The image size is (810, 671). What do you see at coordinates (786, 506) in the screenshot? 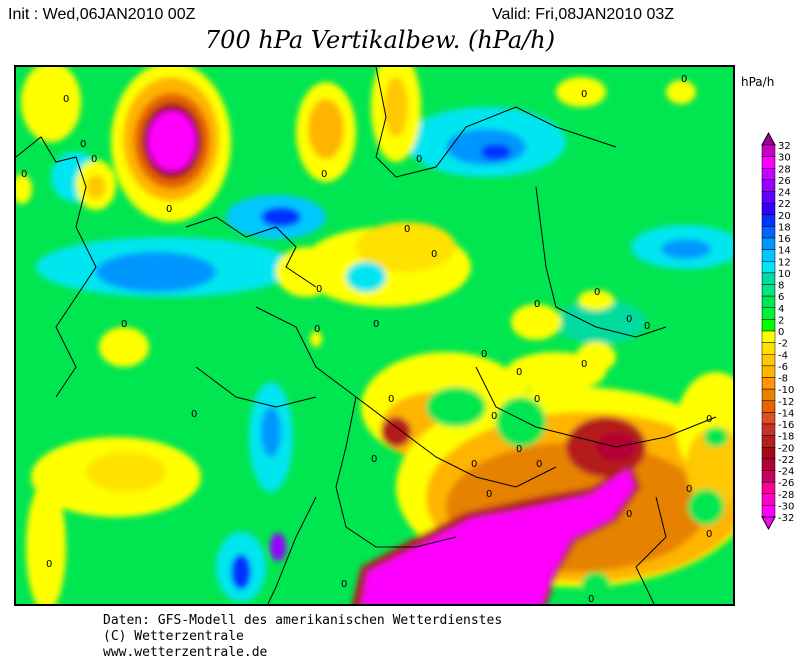
I see `legend-label: -30` at bounding box center [786, 506].